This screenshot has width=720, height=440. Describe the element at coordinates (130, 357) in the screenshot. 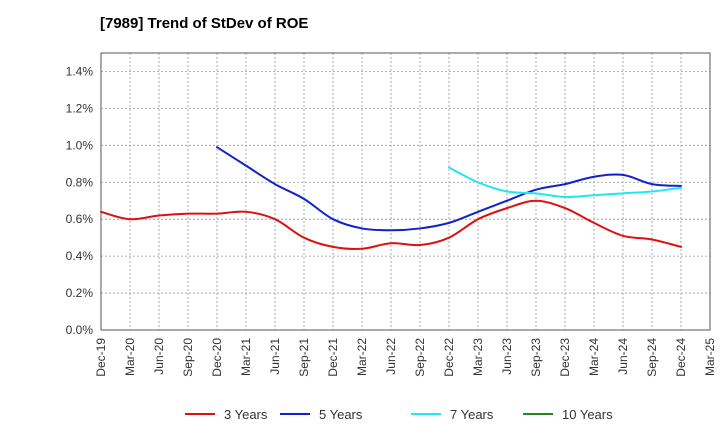

I see `x-tick-label: Mar-20` at that location.